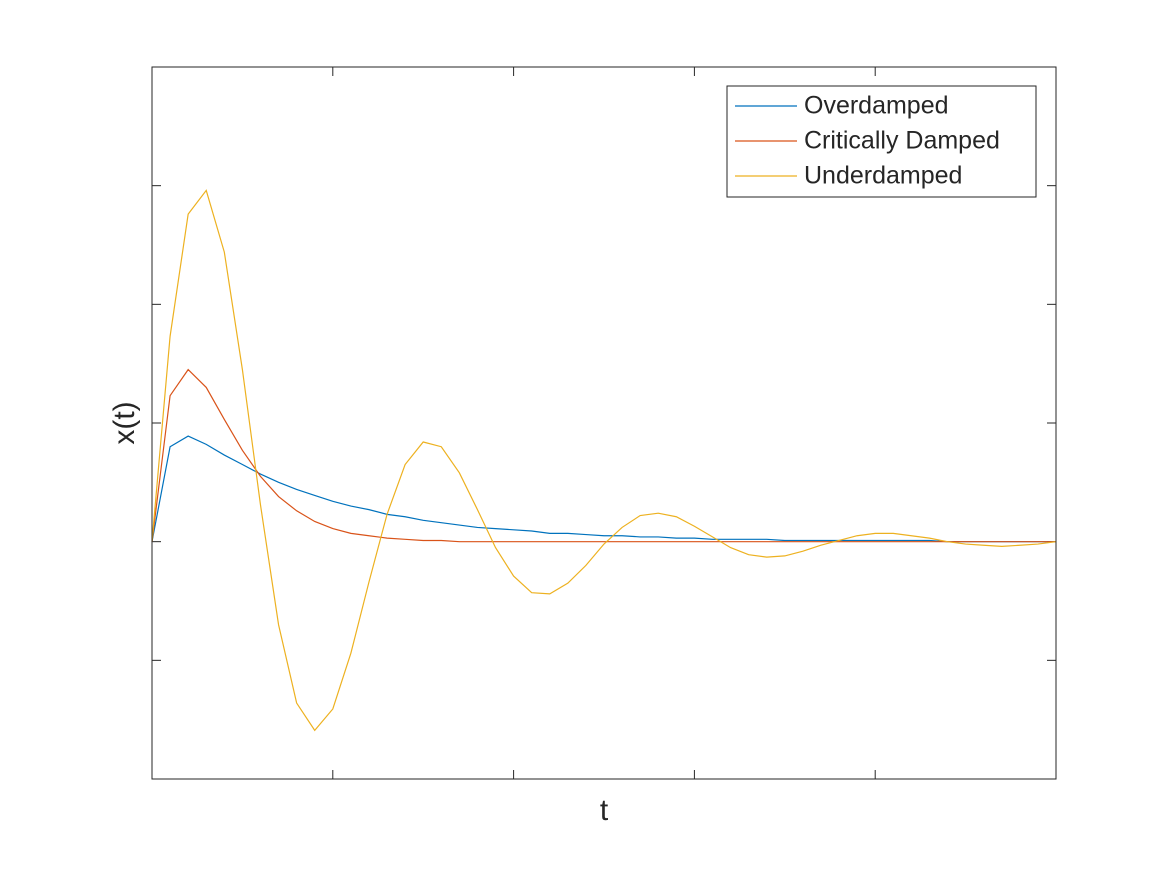 The height and width of the screenshot is (880, 1167). Describe the element at coordinates (604, 810) in the screenshot. I see `x-axis-label: t` at that location.